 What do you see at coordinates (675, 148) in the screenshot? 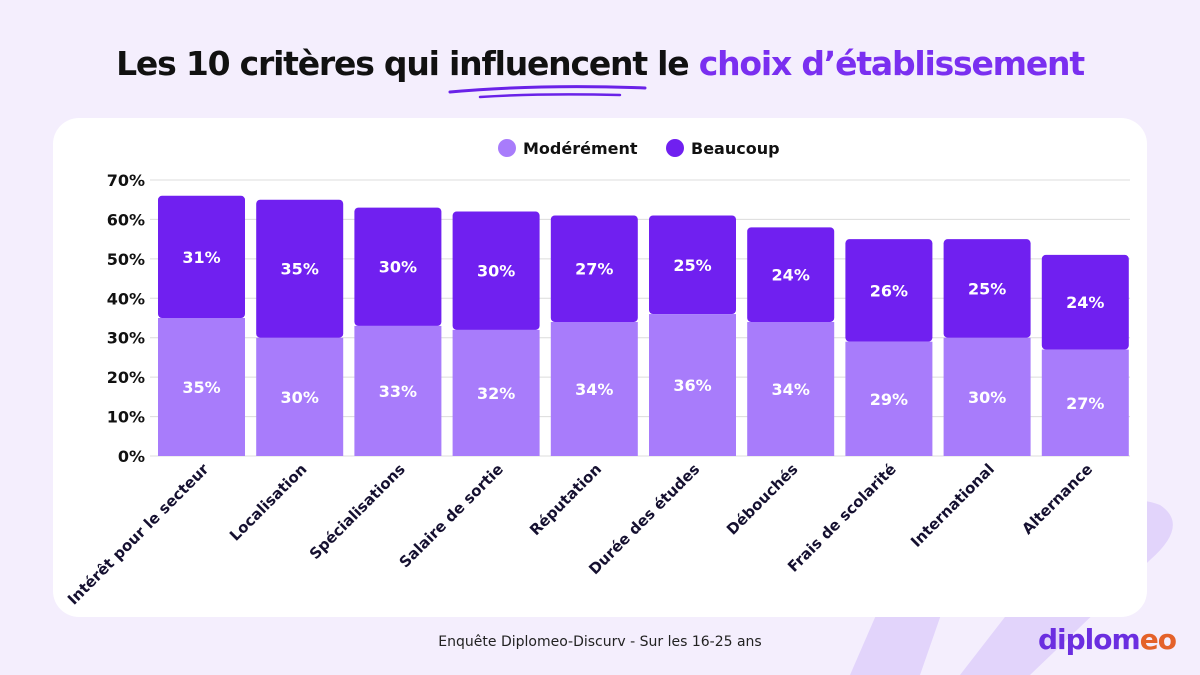
I see `legend-marker-beaucoup` at bounding box center [675, 148].